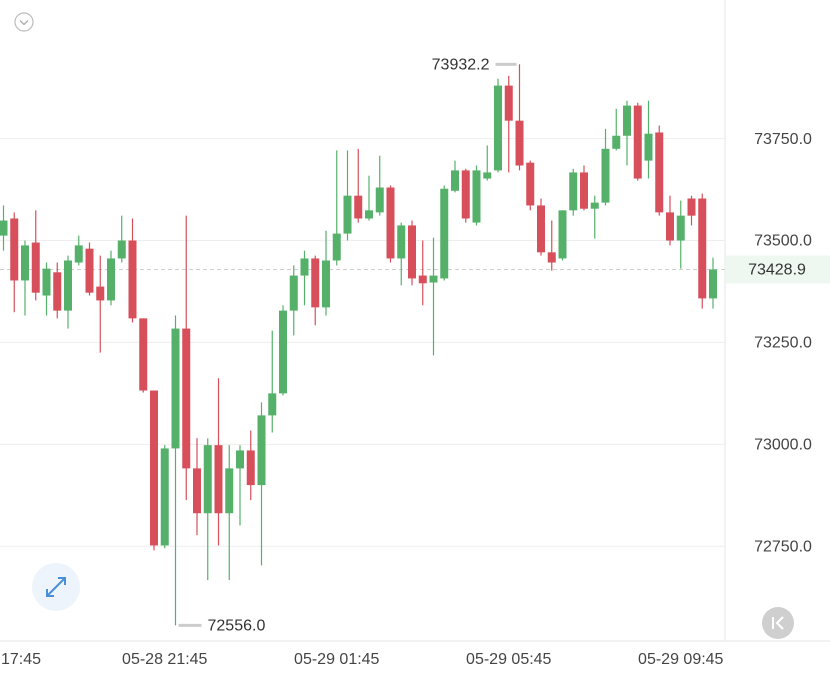  Describe the element at coordinates (681, 659) in the screenshot. I see `x-tick-label: 05-29 09:45` at that location.